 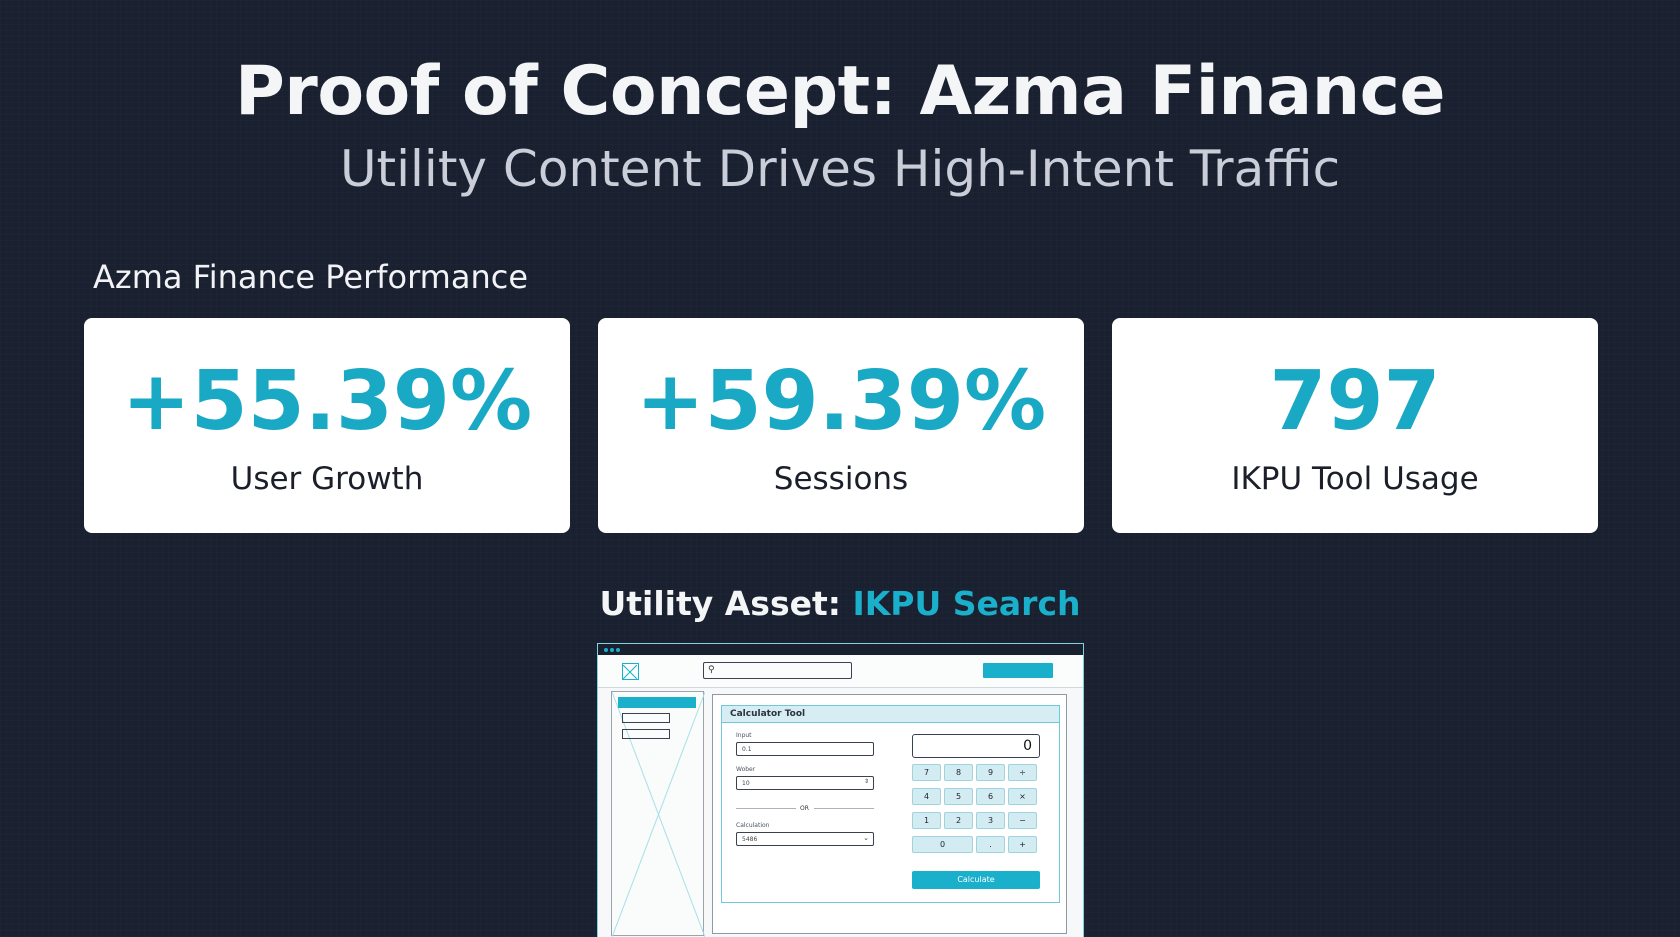 I want to click on mockup-sidebar, so click(x=658, y=814).